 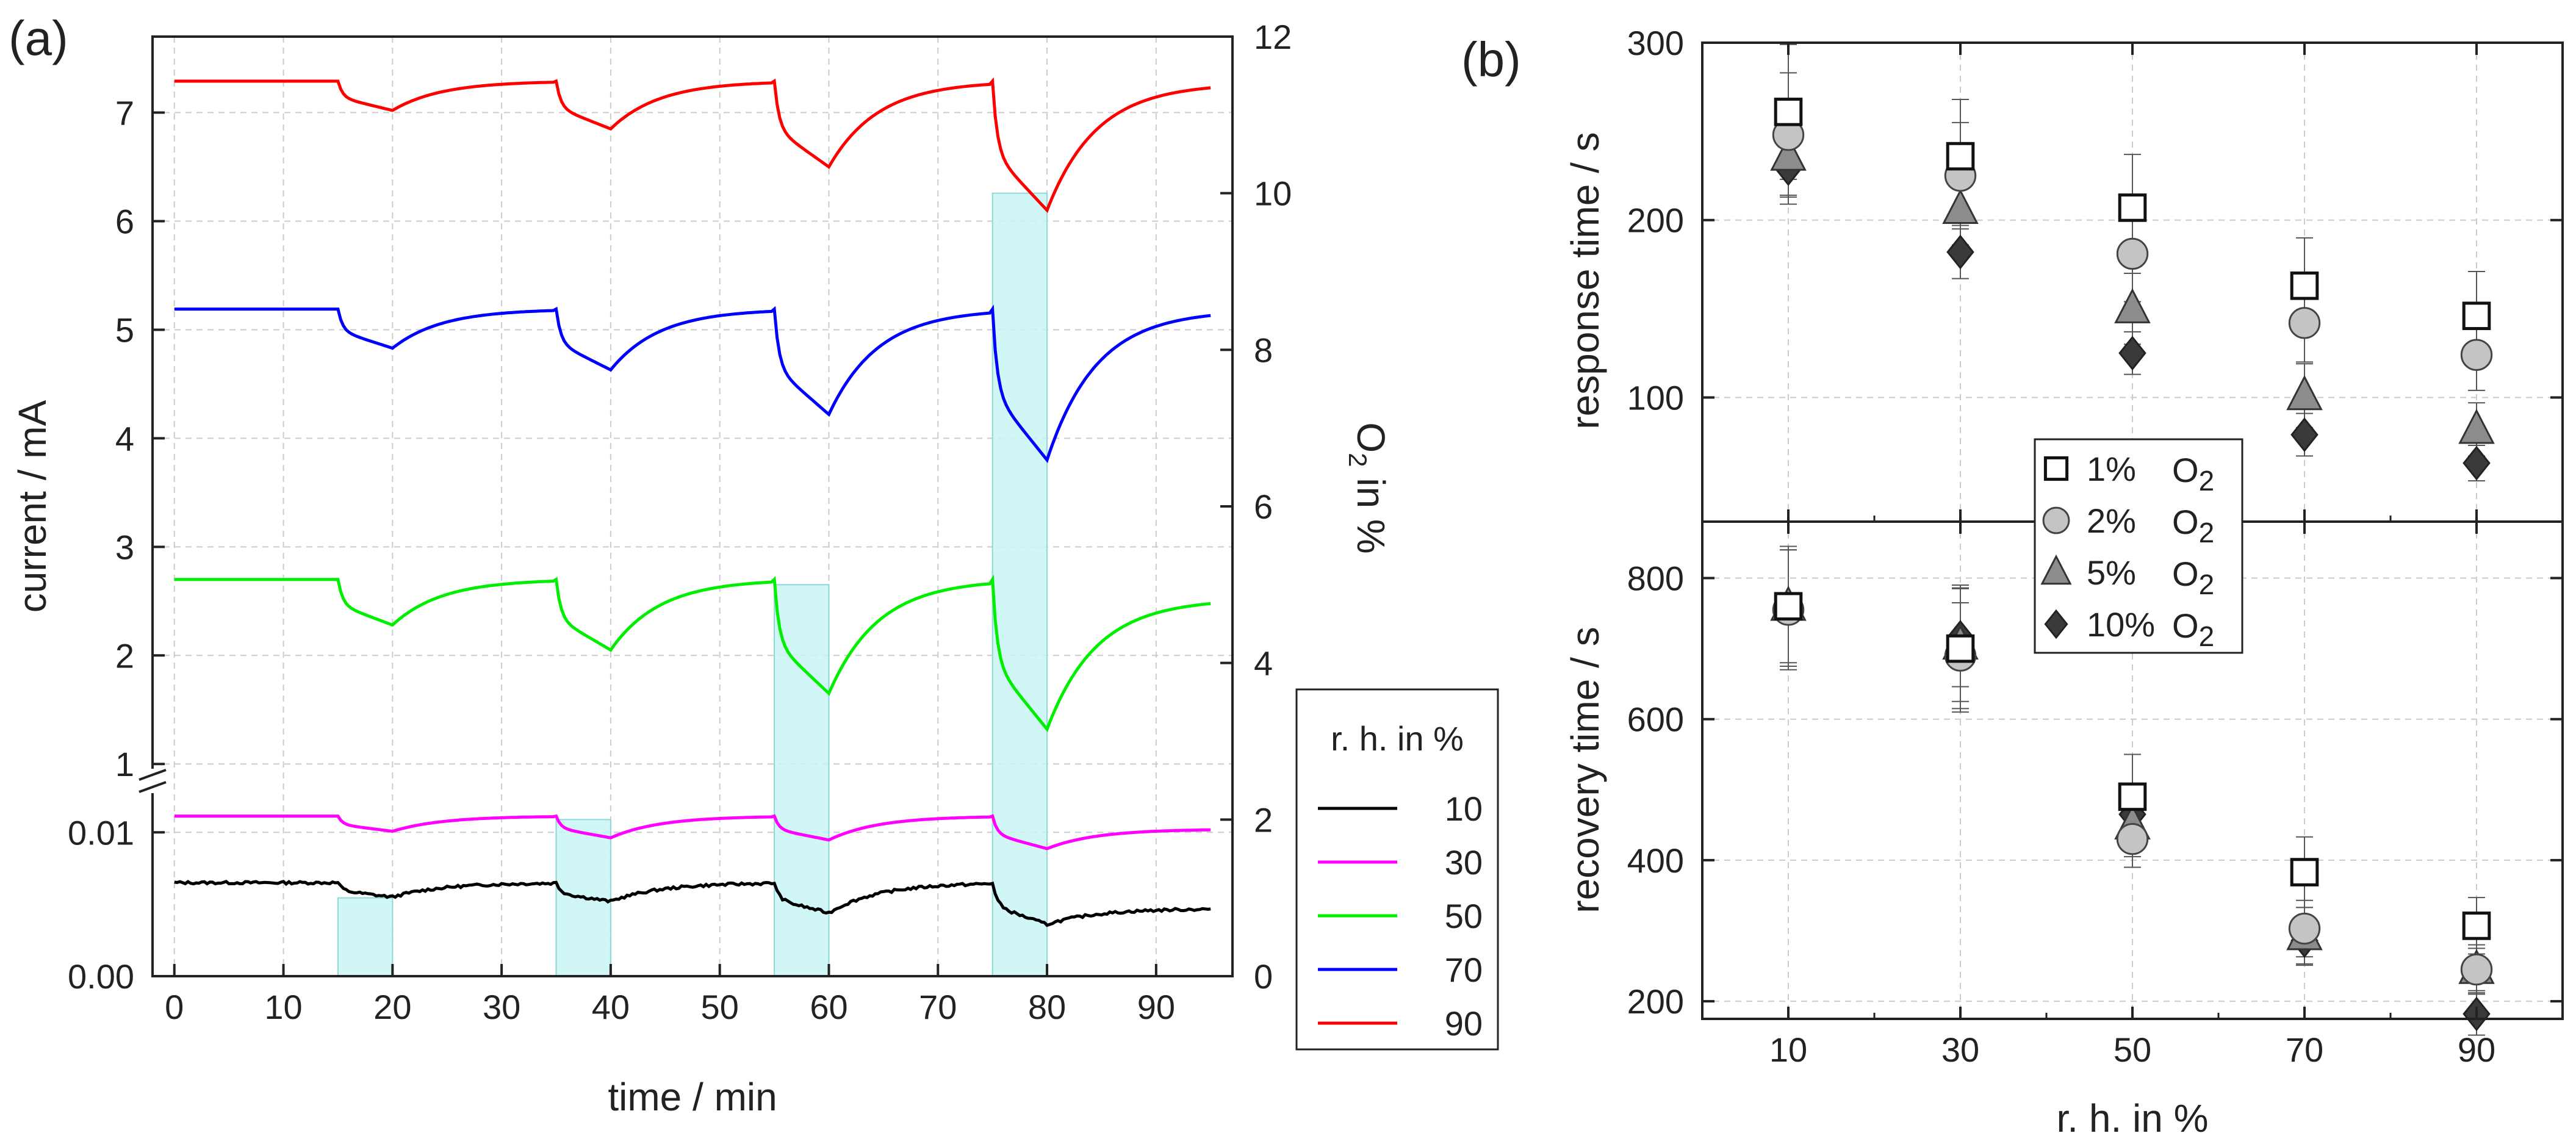 What do you see at coordinates (124, 547) in the screenshot?
I see `y-tick-label: 3` at bounding box center [124, 547].